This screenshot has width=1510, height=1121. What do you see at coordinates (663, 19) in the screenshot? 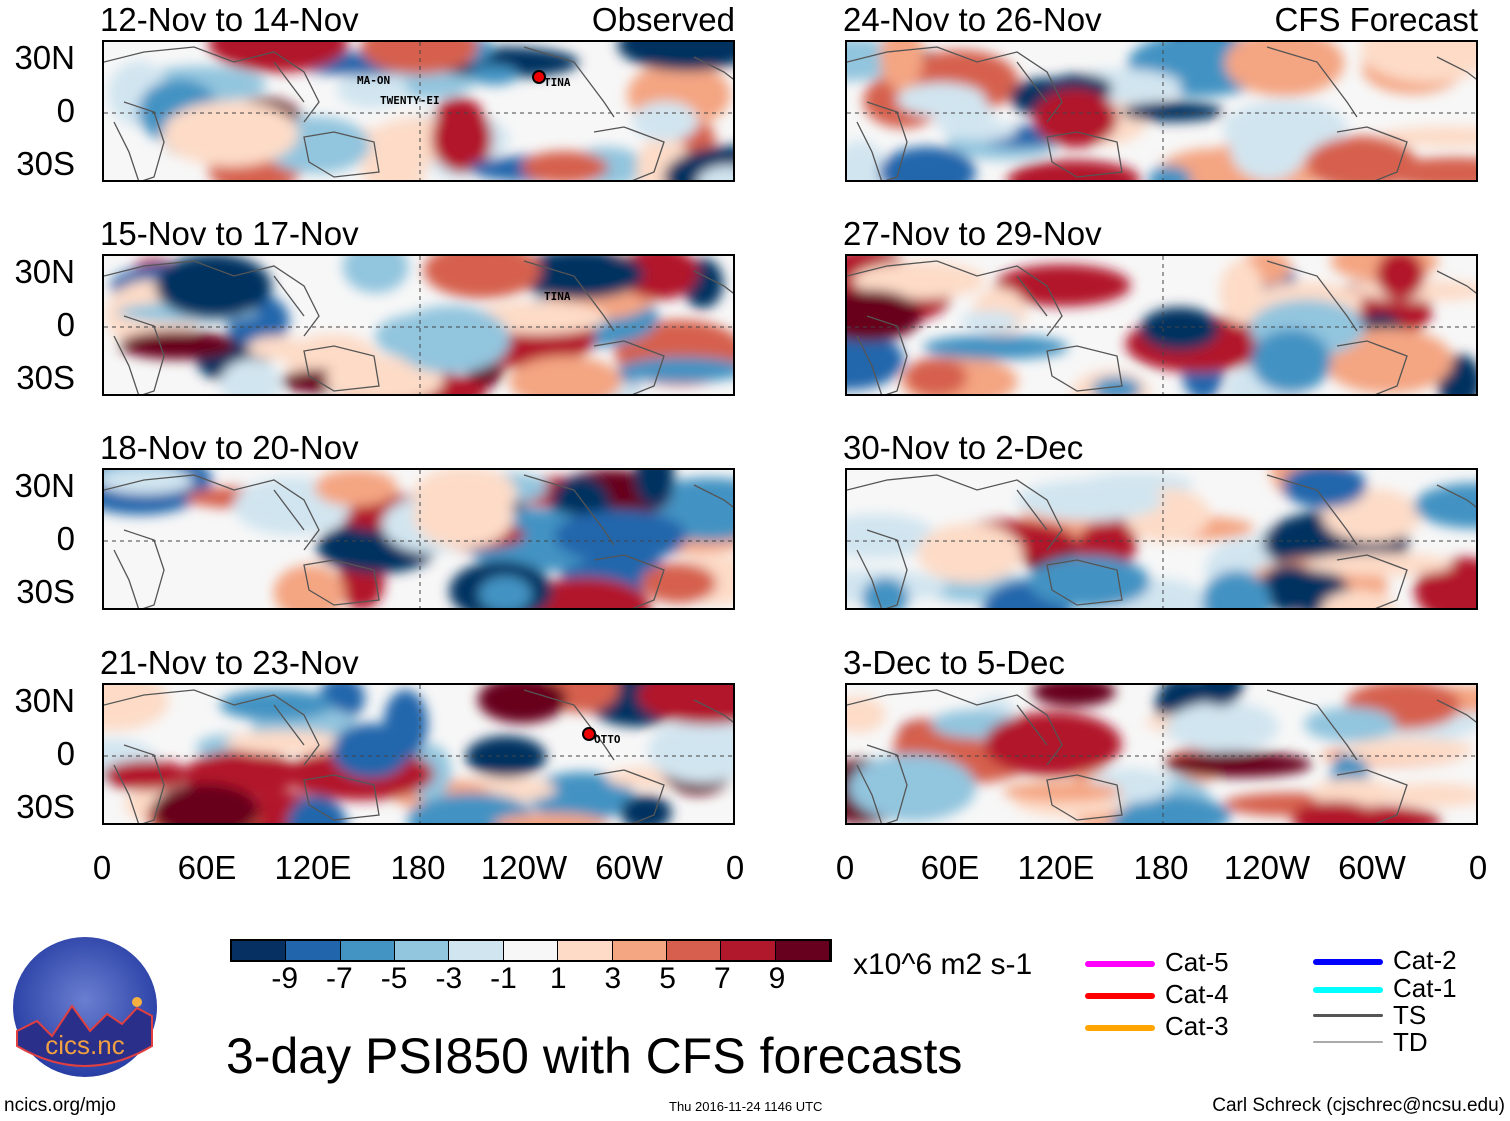
I see `panel-tag: Observed` at bounding box center [663, 19].